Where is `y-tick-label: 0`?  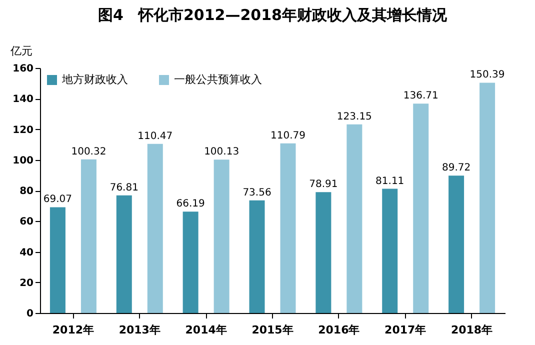 y-tick-label: 0 is located at coordinates (30, 314).